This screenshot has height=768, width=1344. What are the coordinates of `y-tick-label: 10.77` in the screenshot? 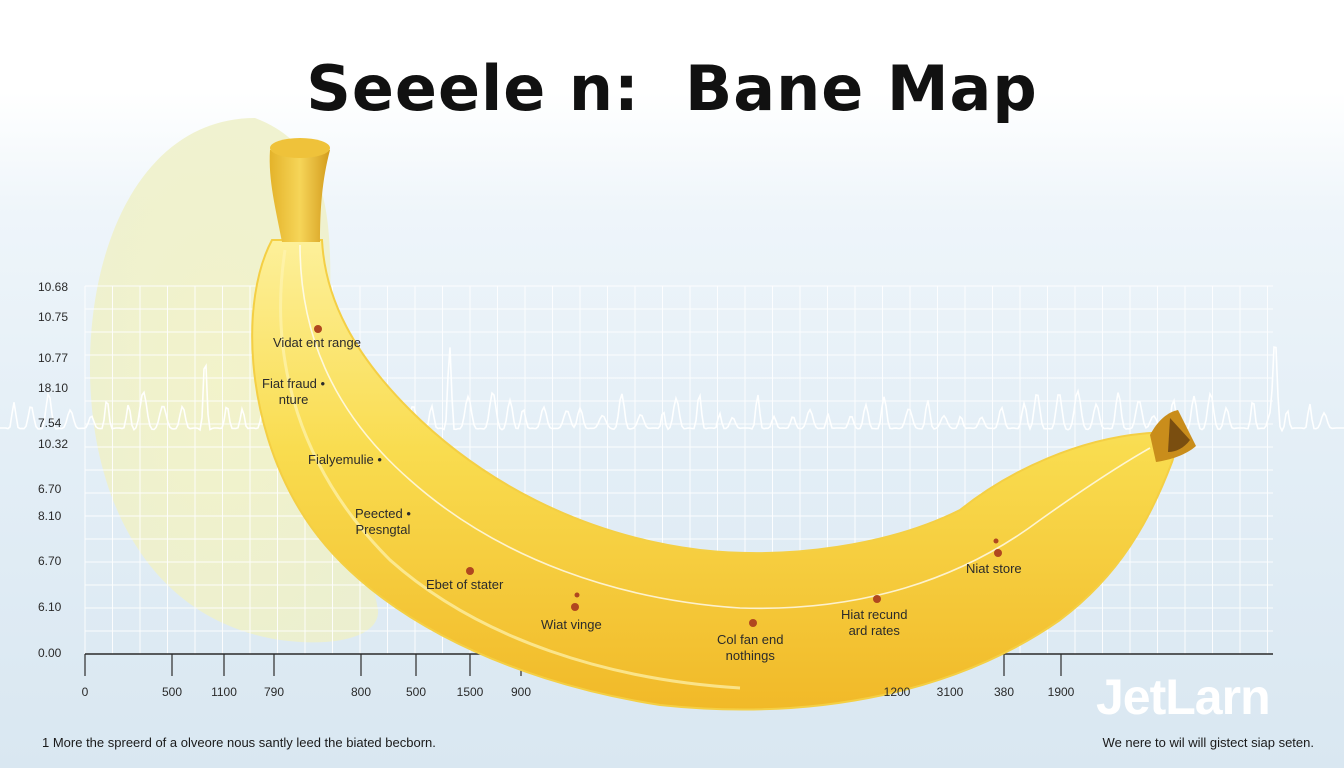 It's located at (53, 358).